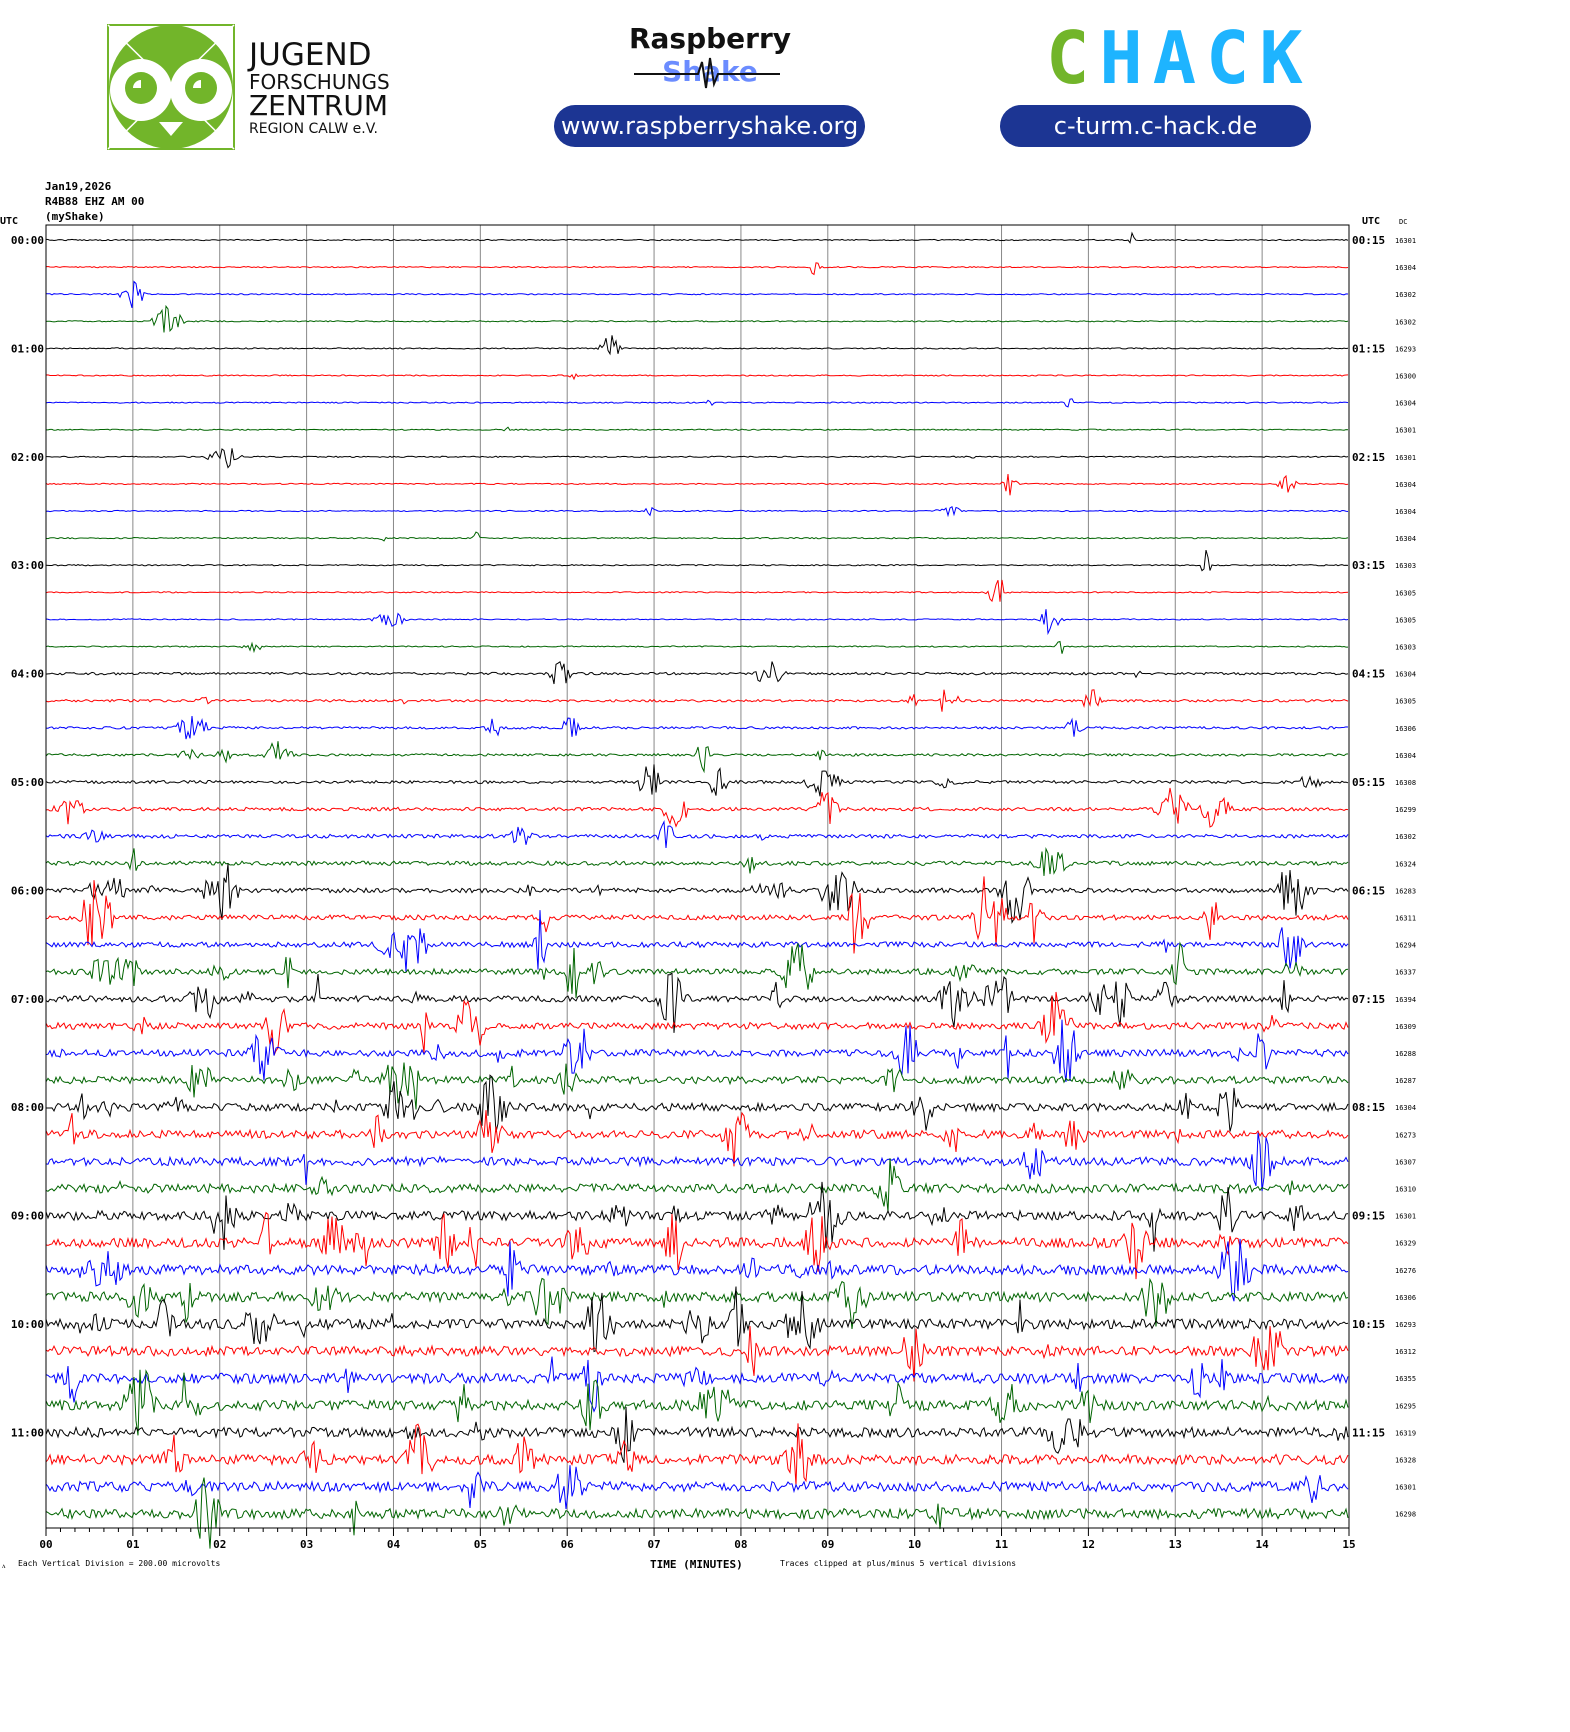 Image resolution: width=1570 pixels, height=1732 pixels. What do you see at coordinates (27, 348) in the screenshot?
I see `left-time-label: 01:00` at bounding box center [27, 348].